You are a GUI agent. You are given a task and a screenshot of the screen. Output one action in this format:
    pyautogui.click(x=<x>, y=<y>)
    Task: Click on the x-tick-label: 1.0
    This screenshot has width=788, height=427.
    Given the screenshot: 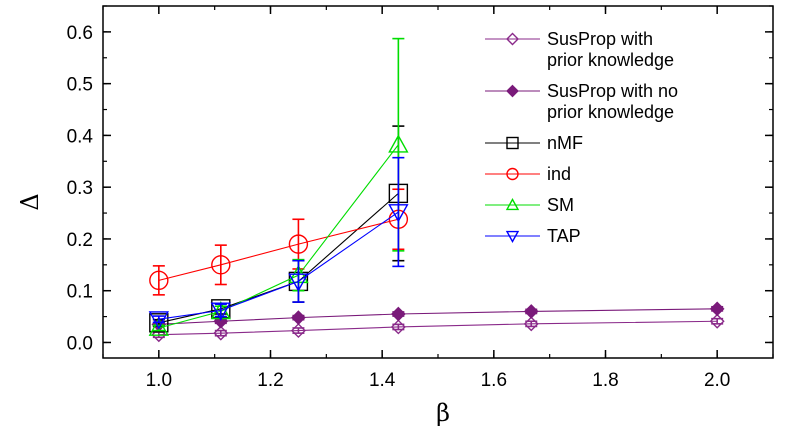 What is the action you would take?
    pyautogui.click(x=159, y=380)
    